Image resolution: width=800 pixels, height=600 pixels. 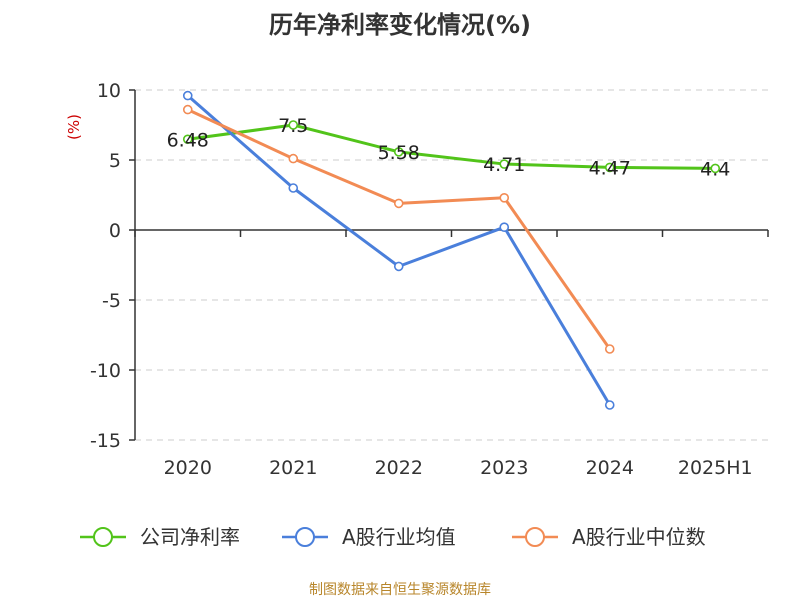 I want to click on legend-item: A股行业中位数, so click(x=609, y=537).